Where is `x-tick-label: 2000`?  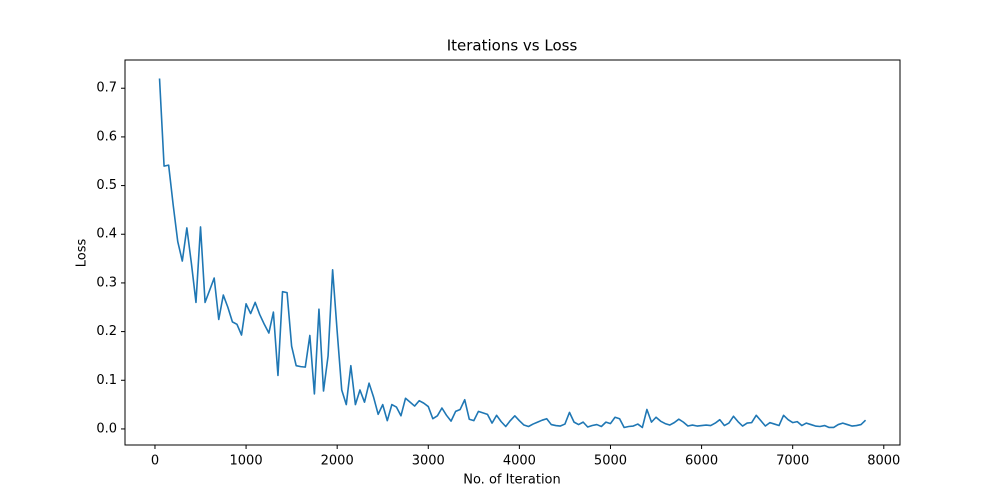
x-tick-label: 2000 is located at coordinates (337, 461).